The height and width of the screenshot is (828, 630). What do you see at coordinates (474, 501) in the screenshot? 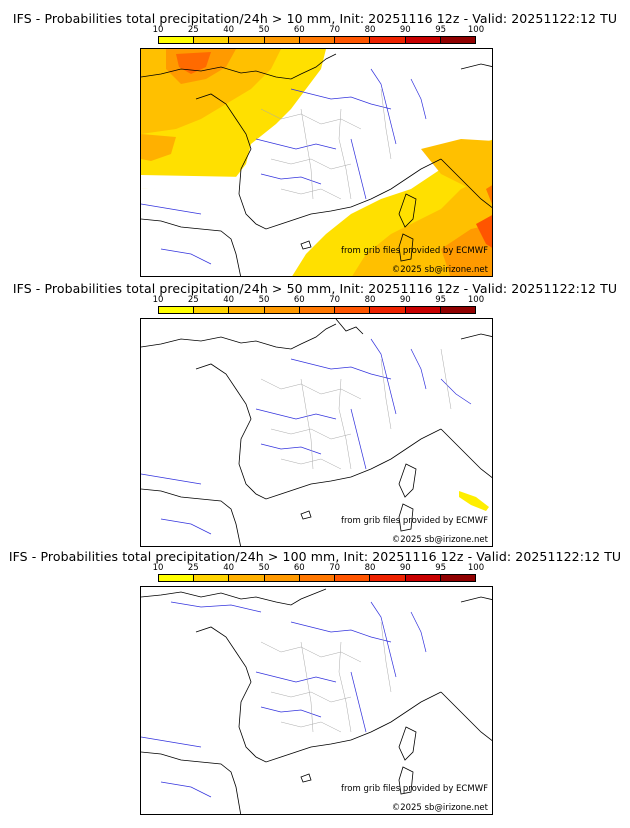
I see `probability-field` at bounding box center [474, 501].